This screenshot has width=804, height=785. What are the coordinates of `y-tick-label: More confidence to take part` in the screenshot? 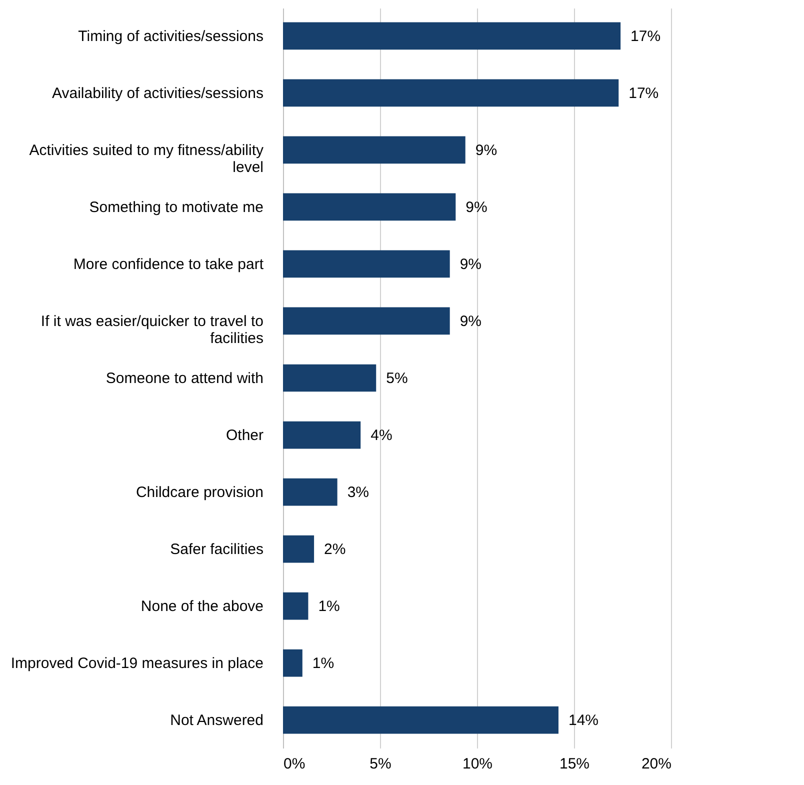 It's located at (168, 264).